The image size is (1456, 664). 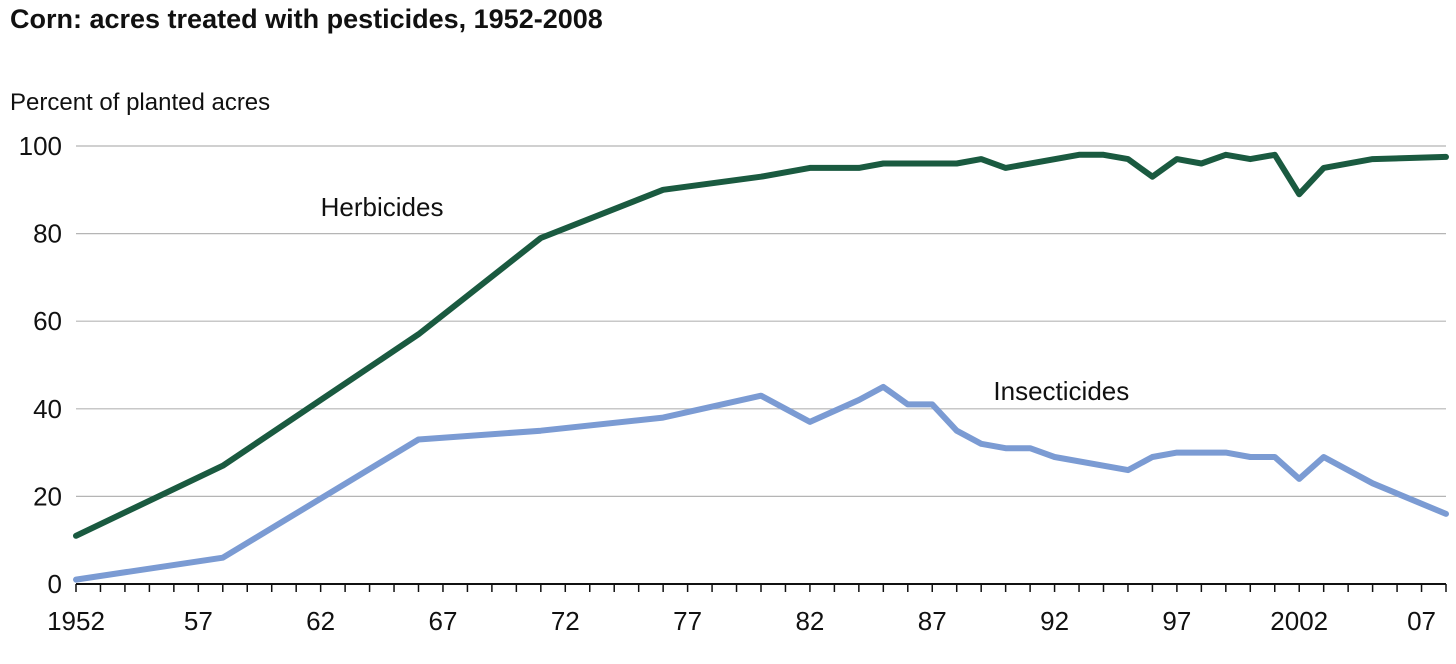 What do you see at coordinates (47, 496) in the screenshot?
I see `y-tick-label: 20` at bounding box center [47, 496].